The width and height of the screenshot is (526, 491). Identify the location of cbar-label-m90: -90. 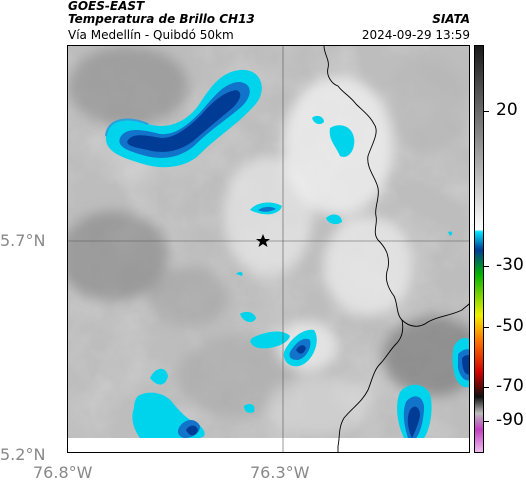
(510, 420).